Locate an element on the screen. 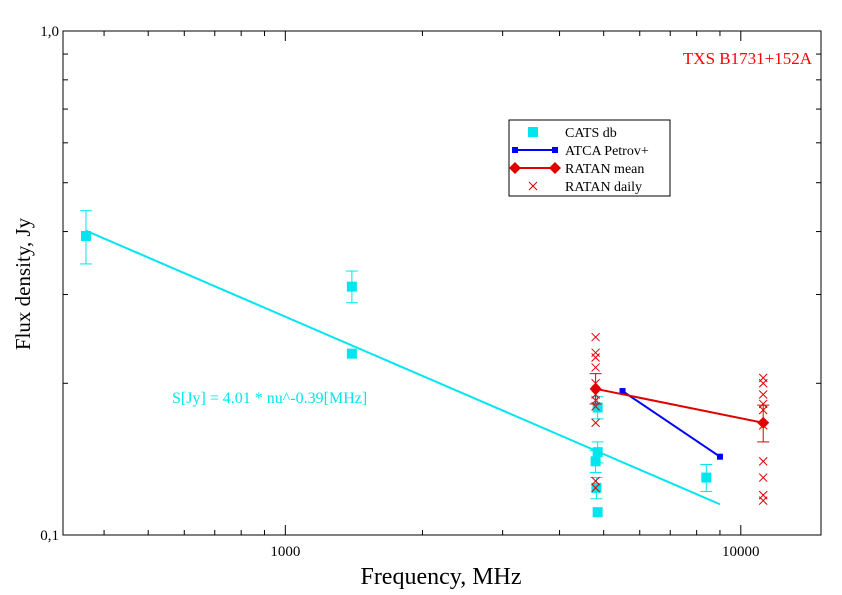 Image resolution: width=842 pixels, height=595 pixels. y-tick-label: 1,0 is located at coordinates (49, 32).